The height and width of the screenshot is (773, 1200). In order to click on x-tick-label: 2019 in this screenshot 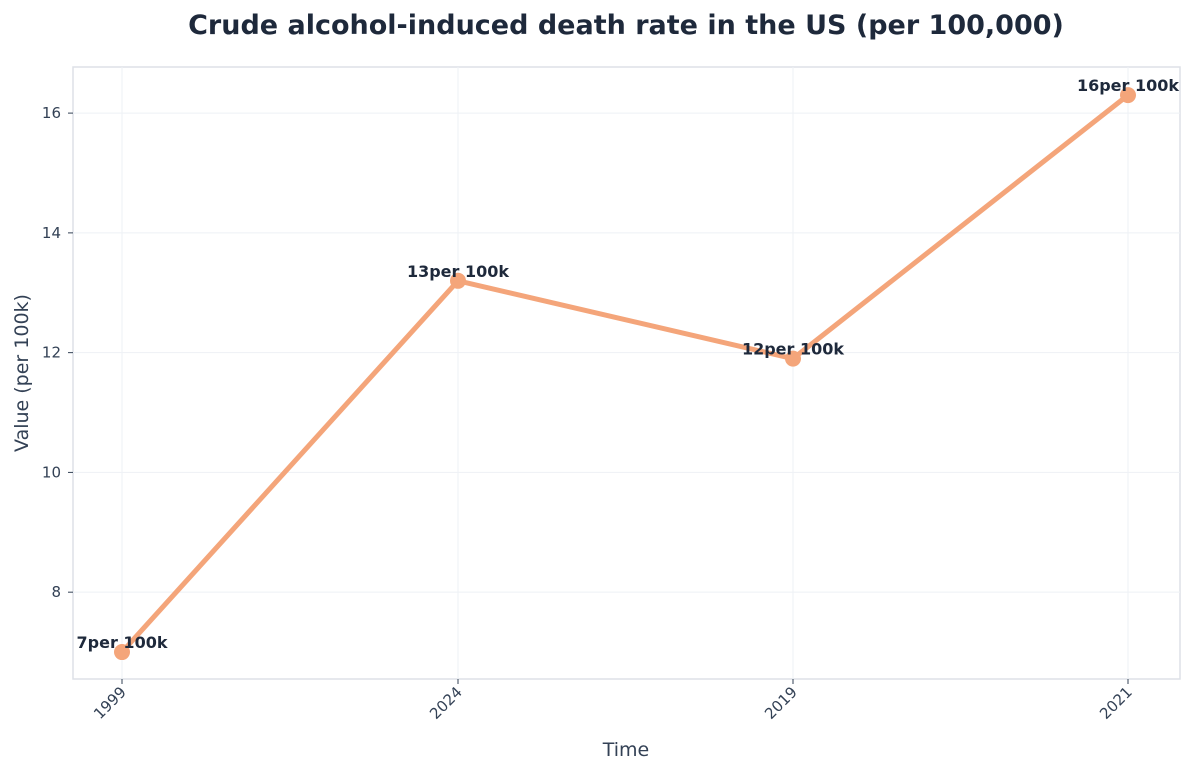, I will do `click(781, 703)`.